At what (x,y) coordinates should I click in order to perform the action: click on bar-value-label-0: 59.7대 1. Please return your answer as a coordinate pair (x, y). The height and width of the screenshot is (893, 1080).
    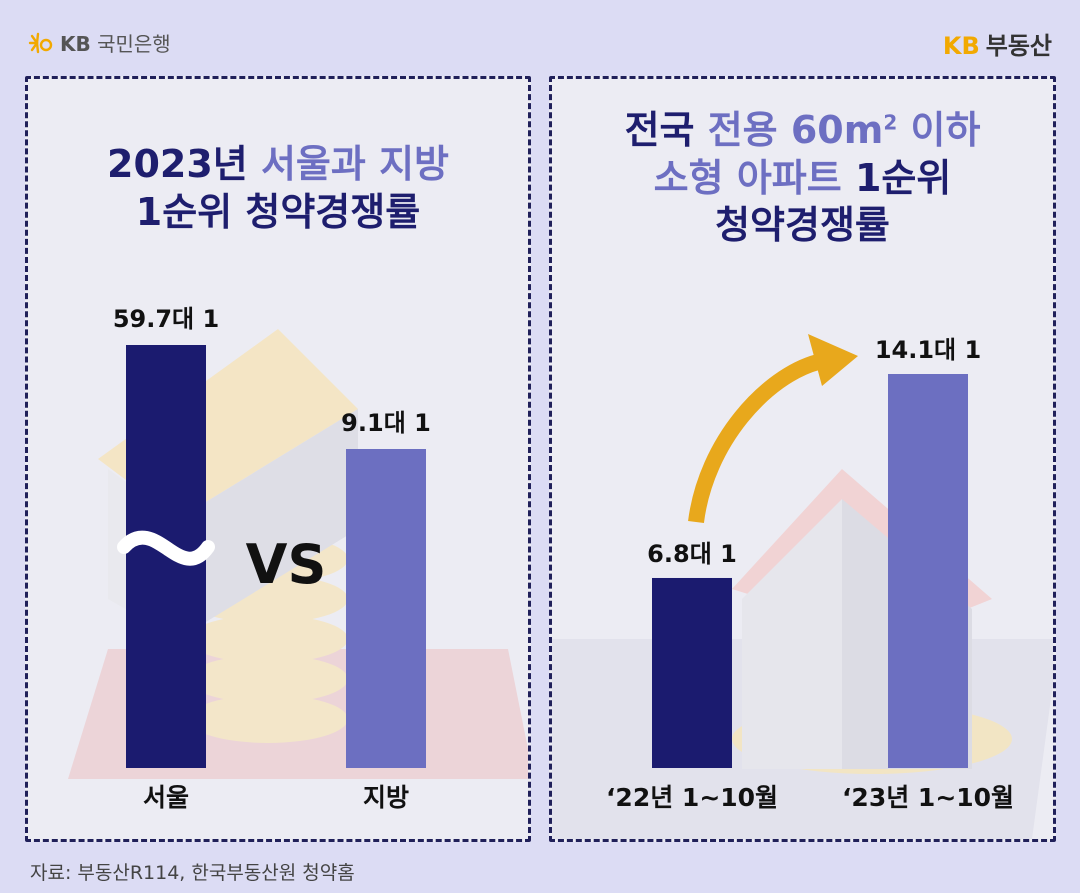
    Looking at the image, I should click on (166, 319).